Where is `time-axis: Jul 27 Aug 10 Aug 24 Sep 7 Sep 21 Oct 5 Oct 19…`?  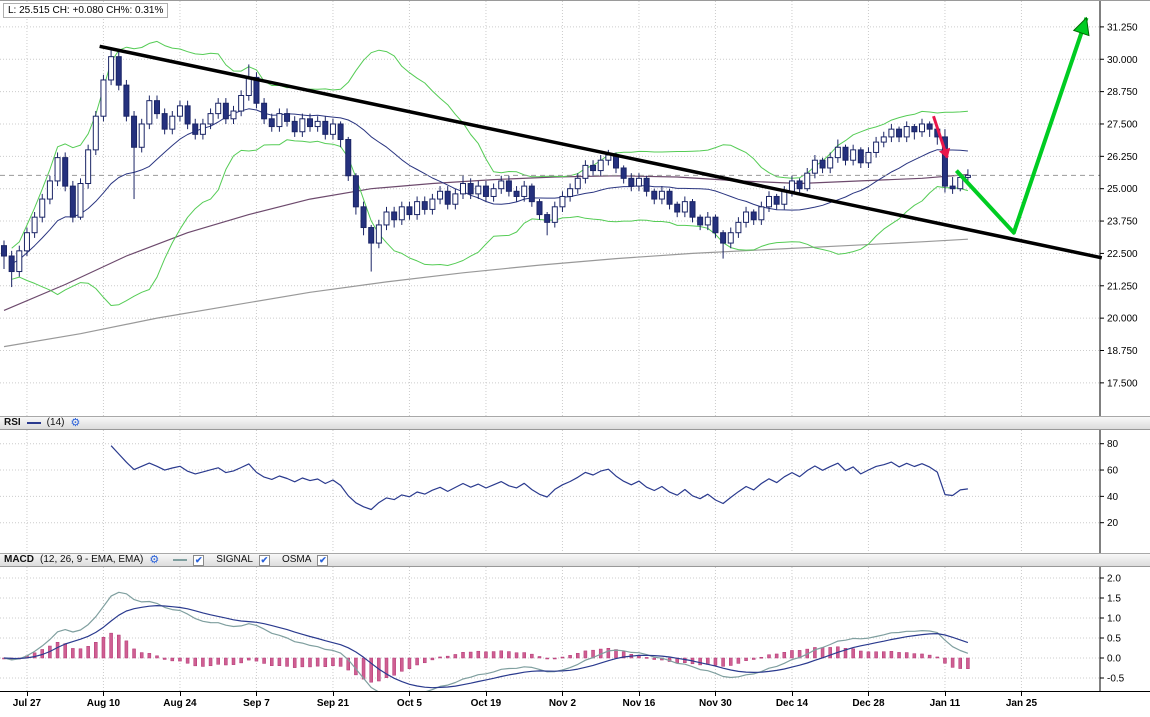
time-axis: Jul 27 Aug 10 Aug 24 Sep 7 Sep 21 Oct 5 Oct 19… is located at coordinates (575, 704).